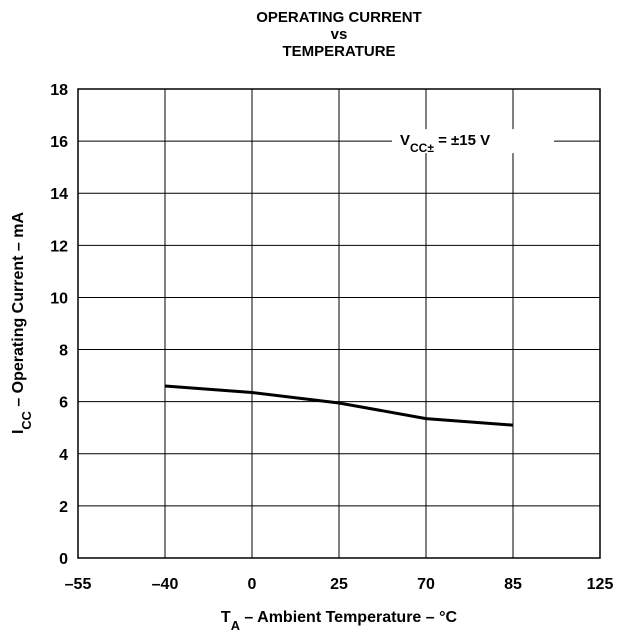  What do you see at coordinates (59, 298) in the screenshot?
I see `y-tick-label: 10` at bounding box center [59, 298].